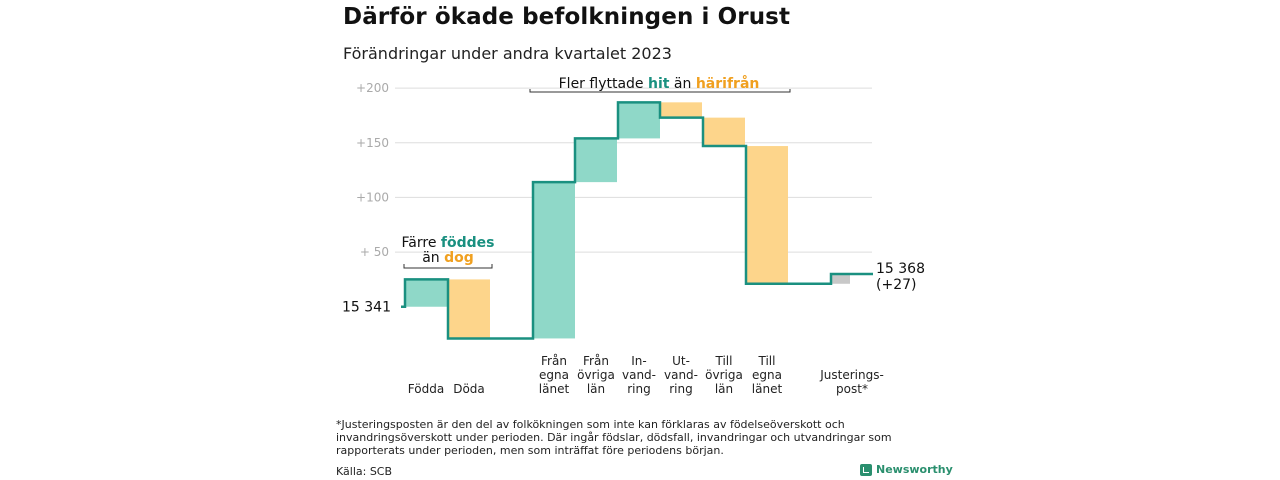 This screenshot has height=480, width=1280. I want to click on end-value-label: 15 368, so click(900, 269).